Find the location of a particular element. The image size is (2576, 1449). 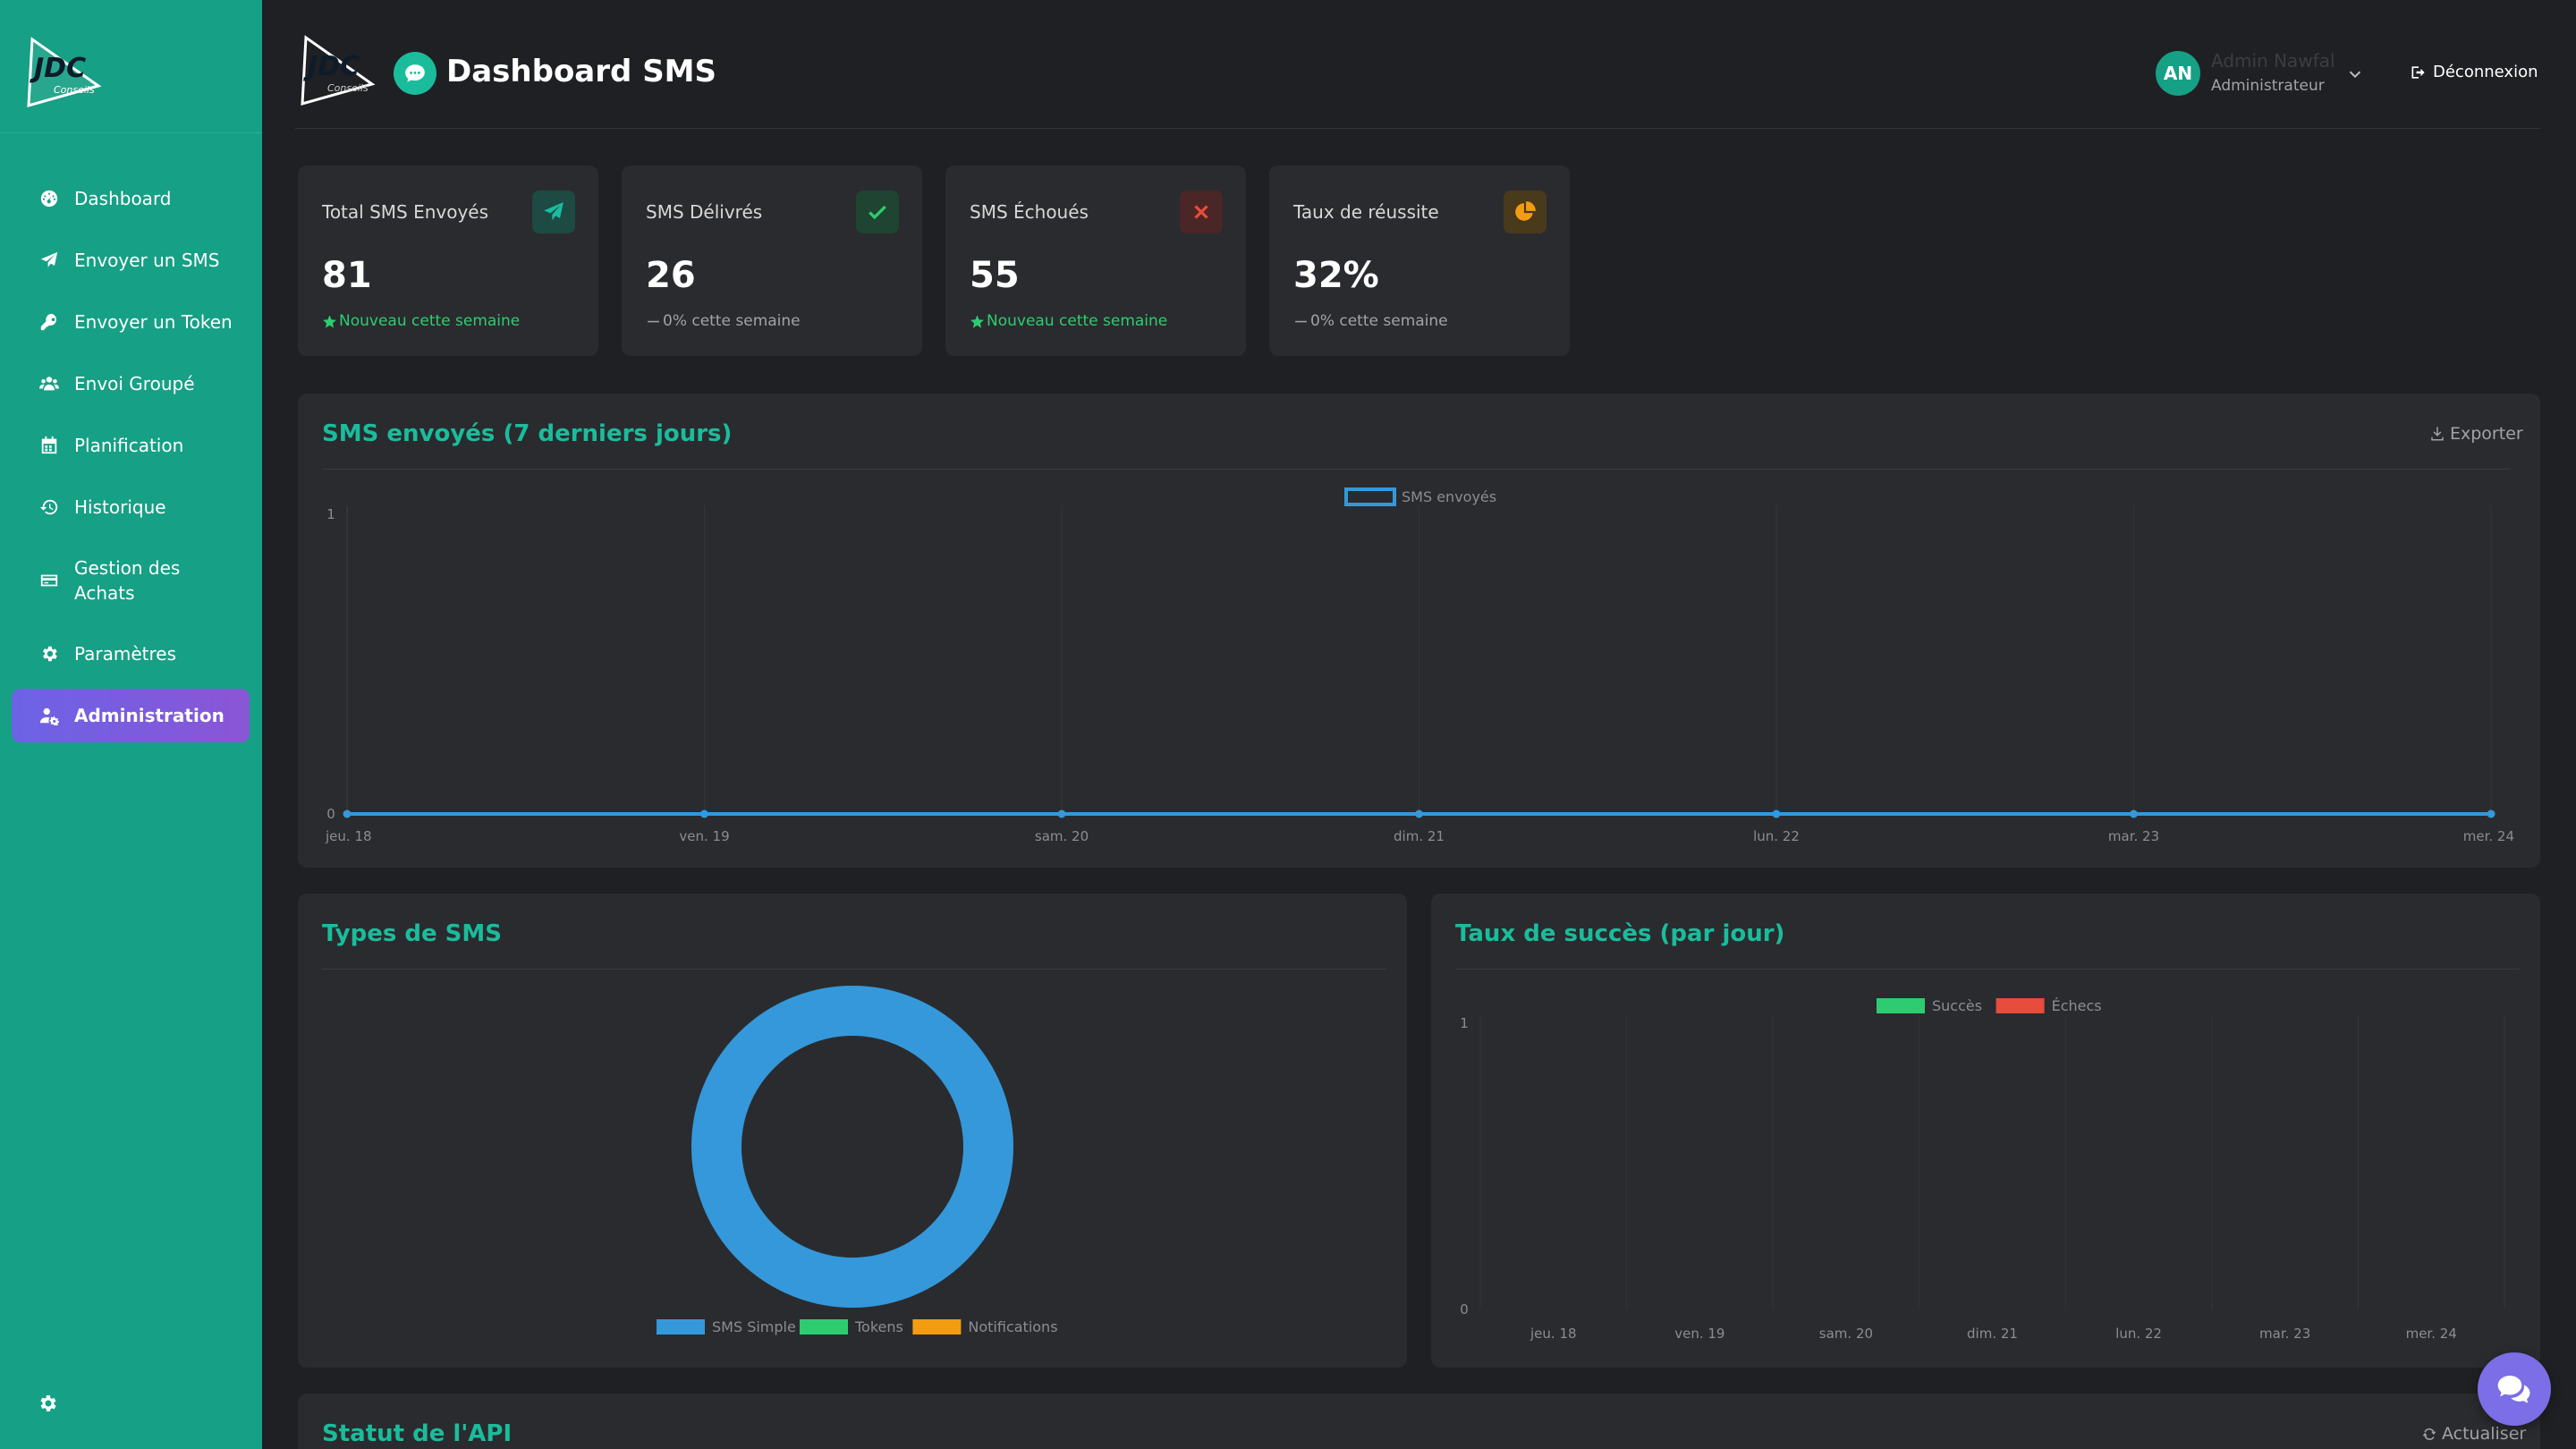

user-cog-icon is located at coordinates (49, 715).